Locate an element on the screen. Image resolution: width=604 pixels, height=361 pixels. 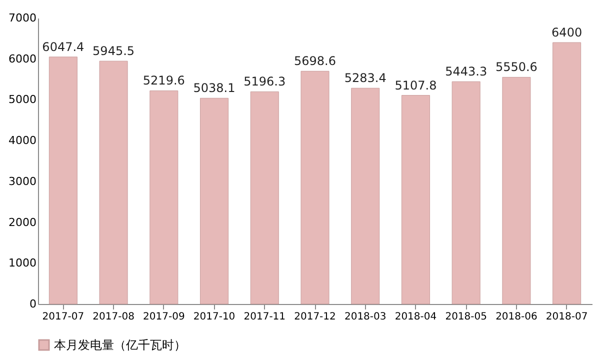
data-label: 6400 is located at coordinates (567, 33).